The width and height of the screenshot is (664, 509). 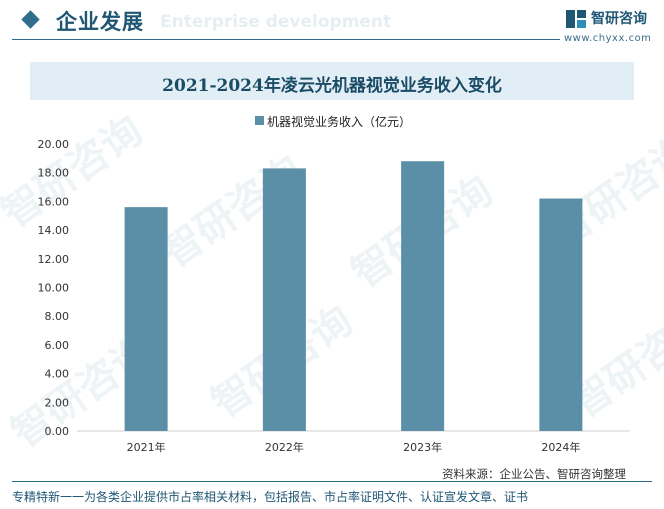 I want to click on source-note: 资料来源：企业公告、智研咨询整理, so click(x=534, y=474).